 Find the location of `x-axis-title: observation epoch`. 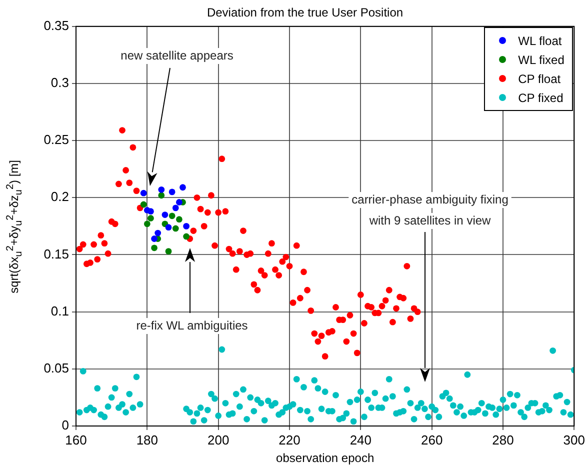

x-axis-title: observation epoch is located at coordinates (325, 458).